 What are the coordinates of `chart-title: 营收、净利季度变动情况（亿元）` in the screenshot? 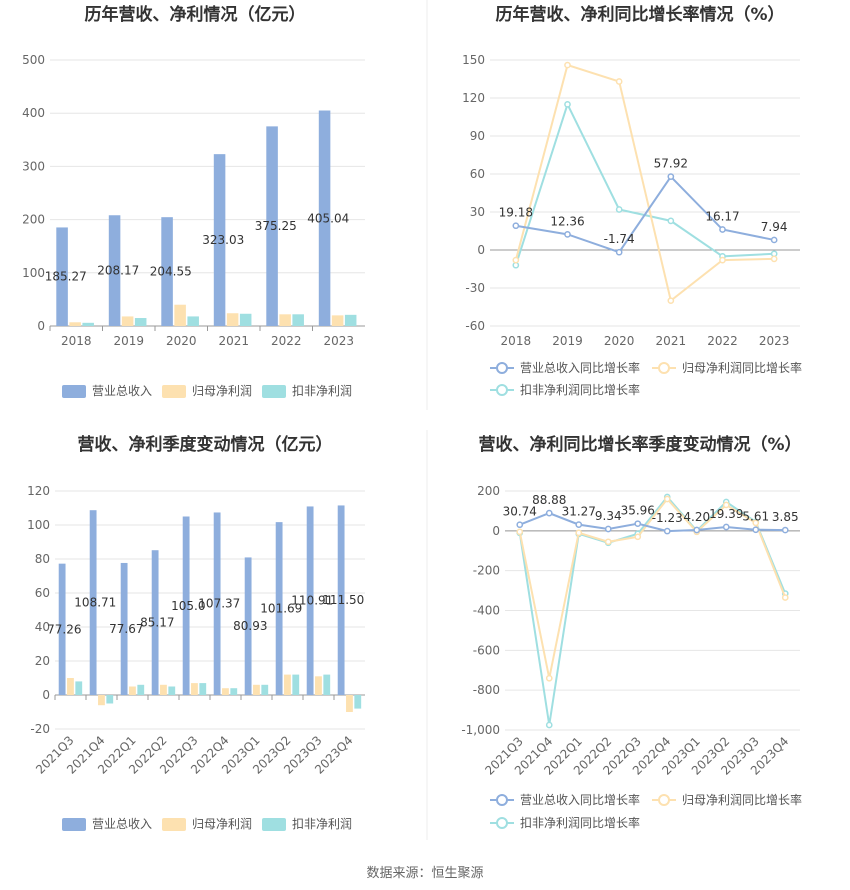 It's located at (205, 444).